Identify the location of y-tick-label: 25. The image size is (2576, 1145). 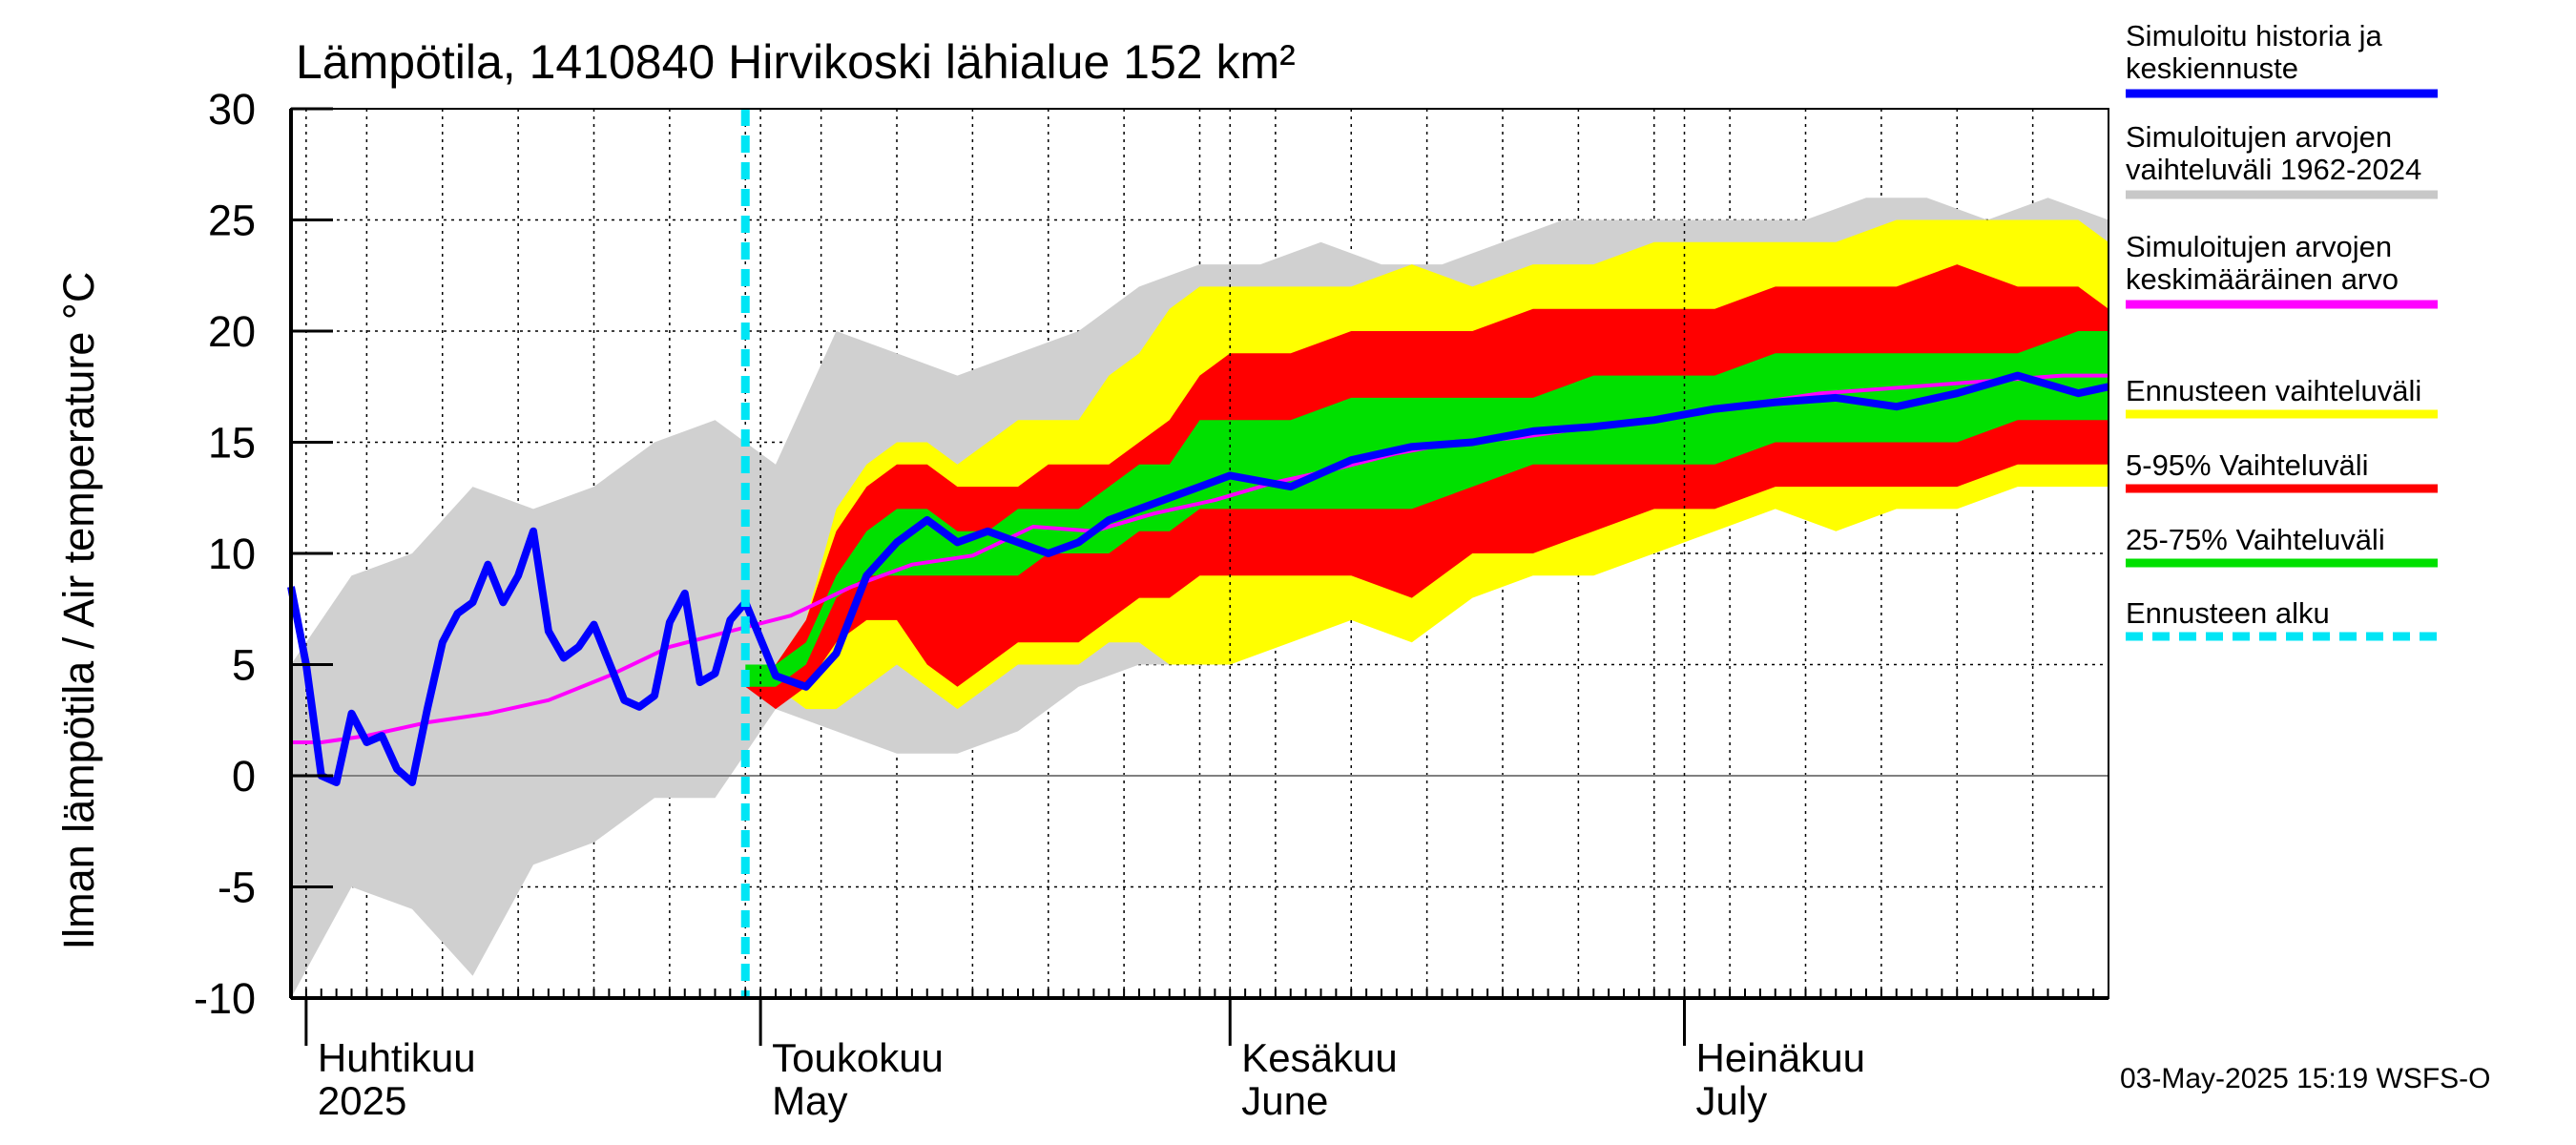
(232, 221).